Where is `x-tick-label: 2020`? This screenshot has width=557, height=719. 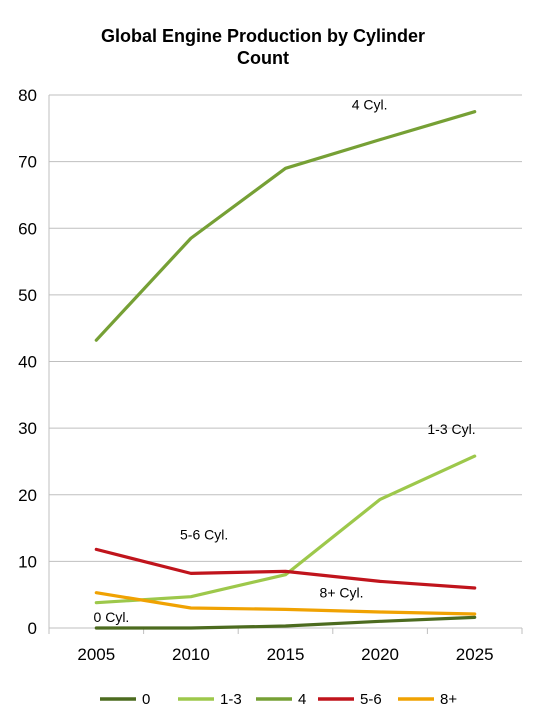 x-tick-label: 2020 is located at coordinates (380, 654).